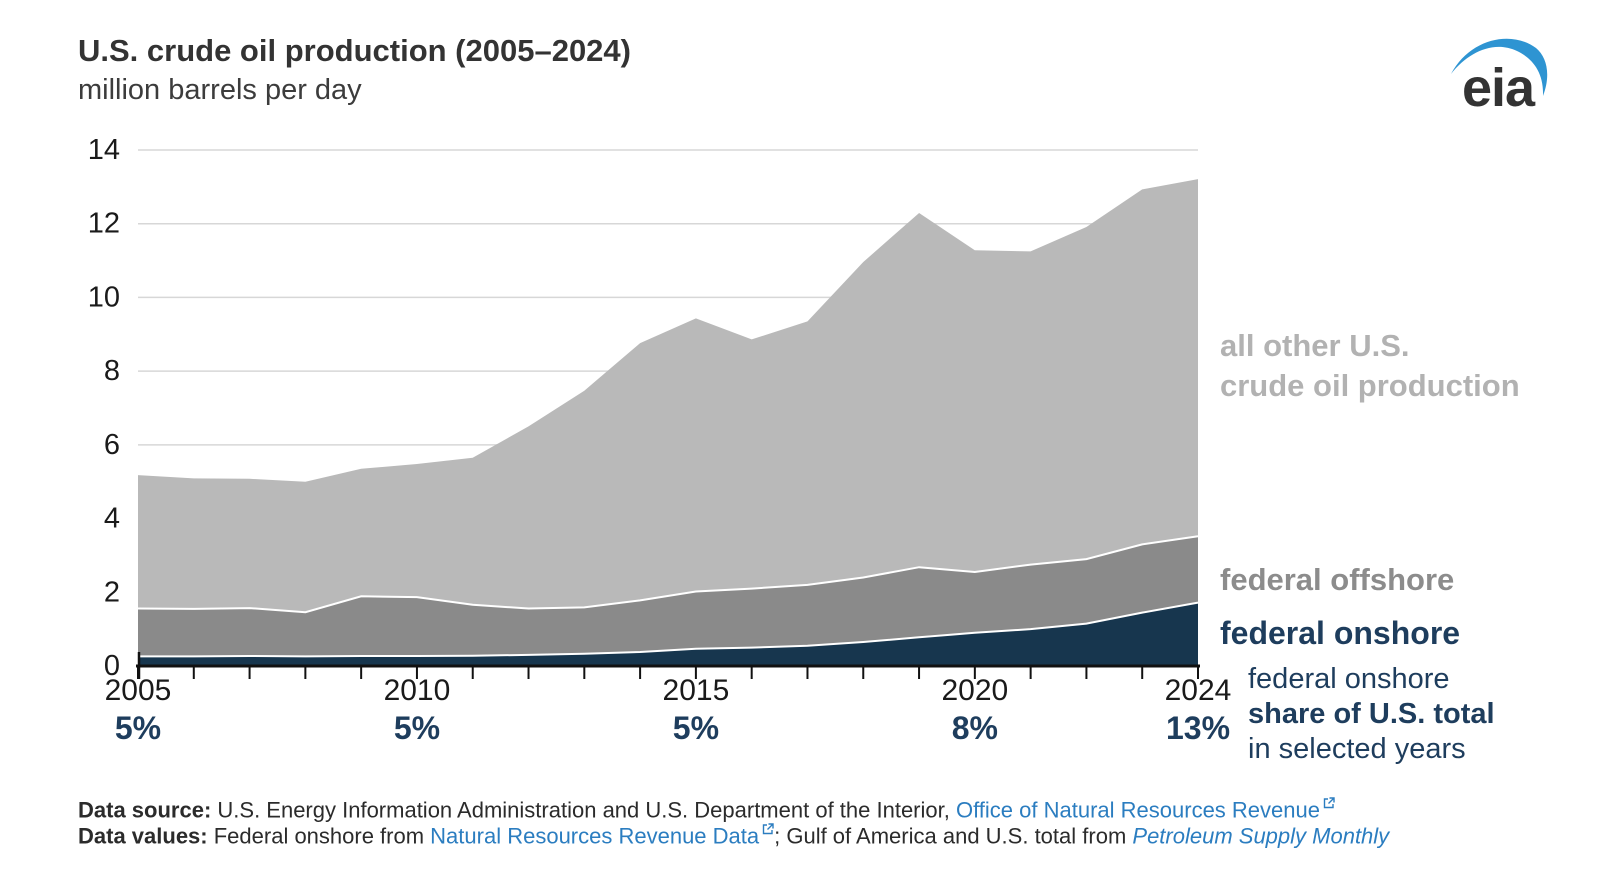  I want to click on chart-unit-label: million barrels per day, so click(220, 90).